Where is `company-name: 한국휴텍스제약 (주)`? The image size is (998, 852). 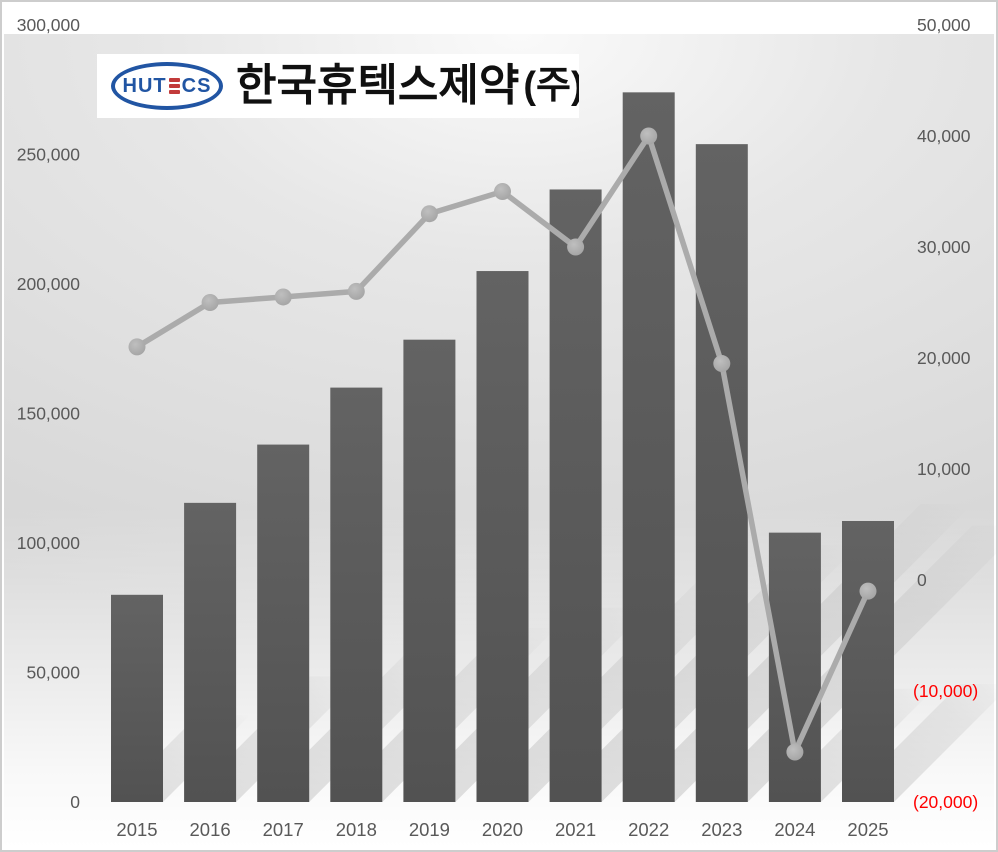
company-name: 한국휴텍스제약 (주) is located at coordinates (407, 86).